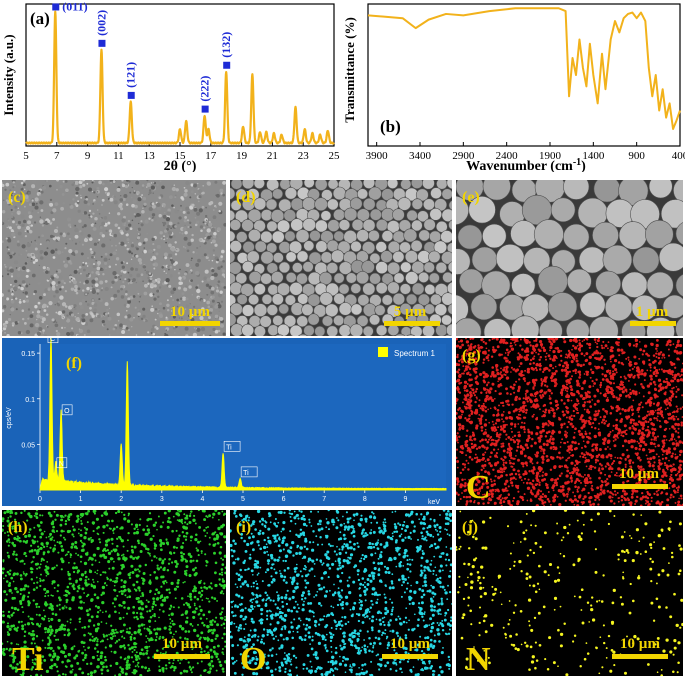  What do you see at coordinates (74, 363) in the screenshot?
I see `panel-label-f: (f)` at bounding box center [74, 363].